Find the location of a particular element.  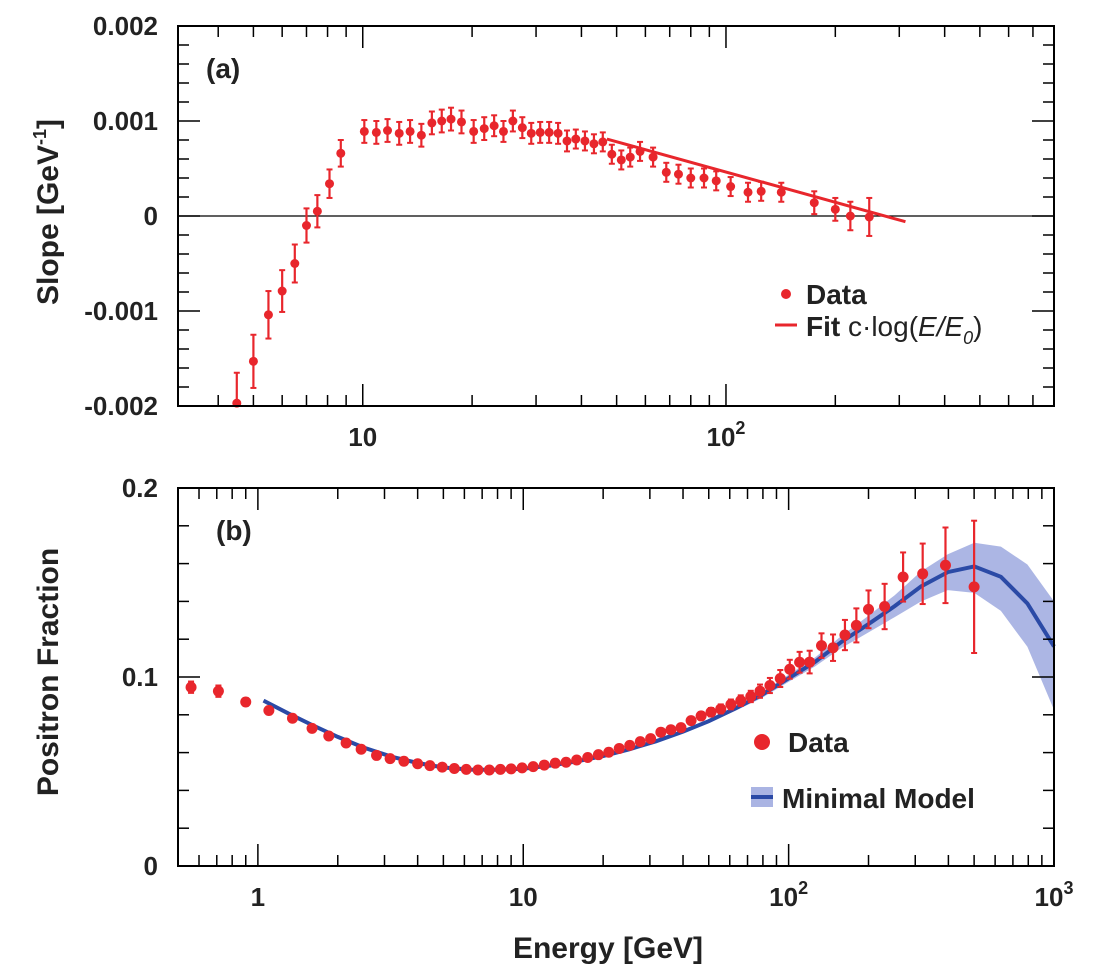

panel-b-y-axis-title: Positron Fraction is located at coordinates (48, 672).